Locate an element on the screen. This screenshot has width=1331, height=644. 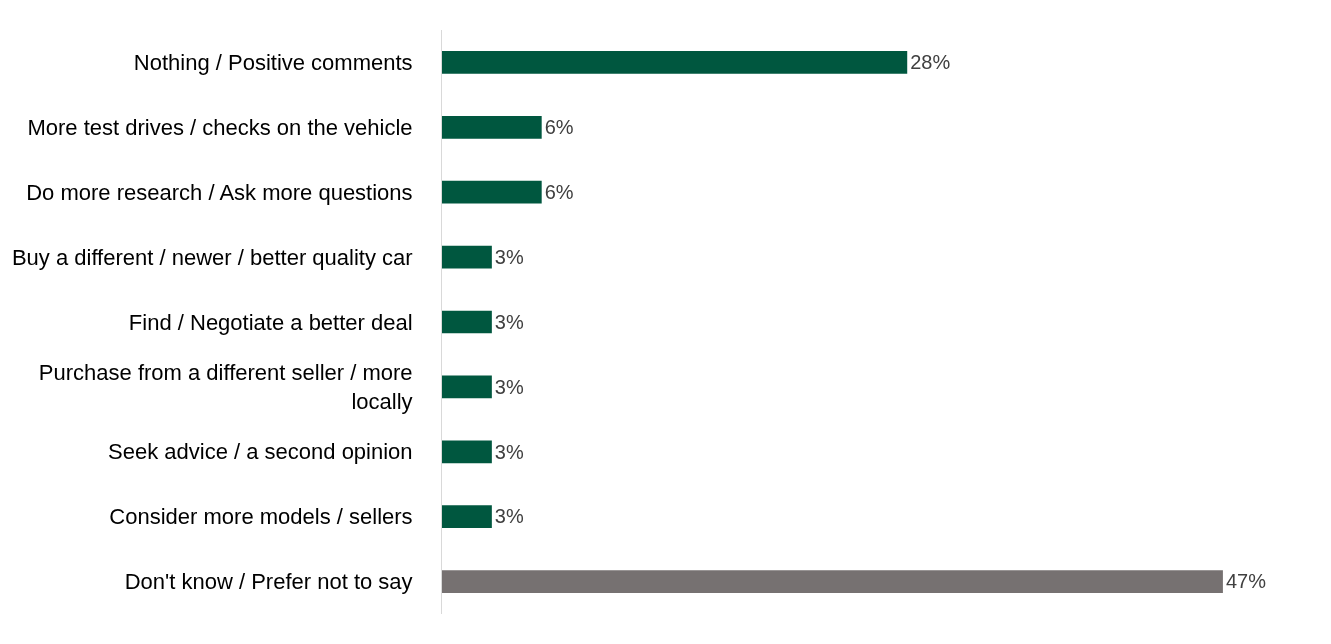
y-tick-label: Buy a different / newer / better quality car is located at coordinates (212, 257).